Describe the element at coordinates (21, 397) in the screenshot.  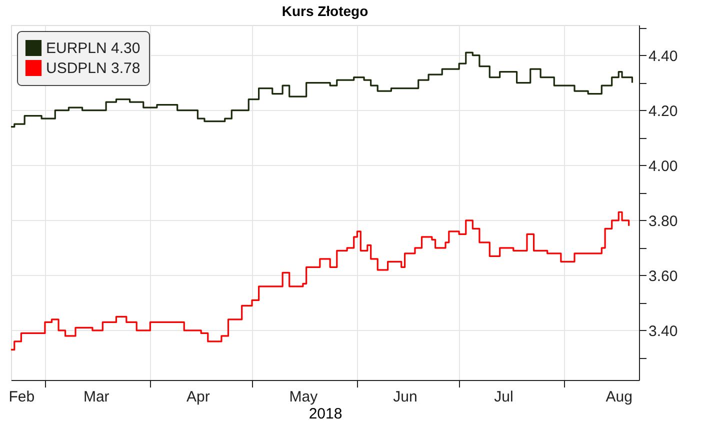
I see `x-tick-label: Feb` at that location.